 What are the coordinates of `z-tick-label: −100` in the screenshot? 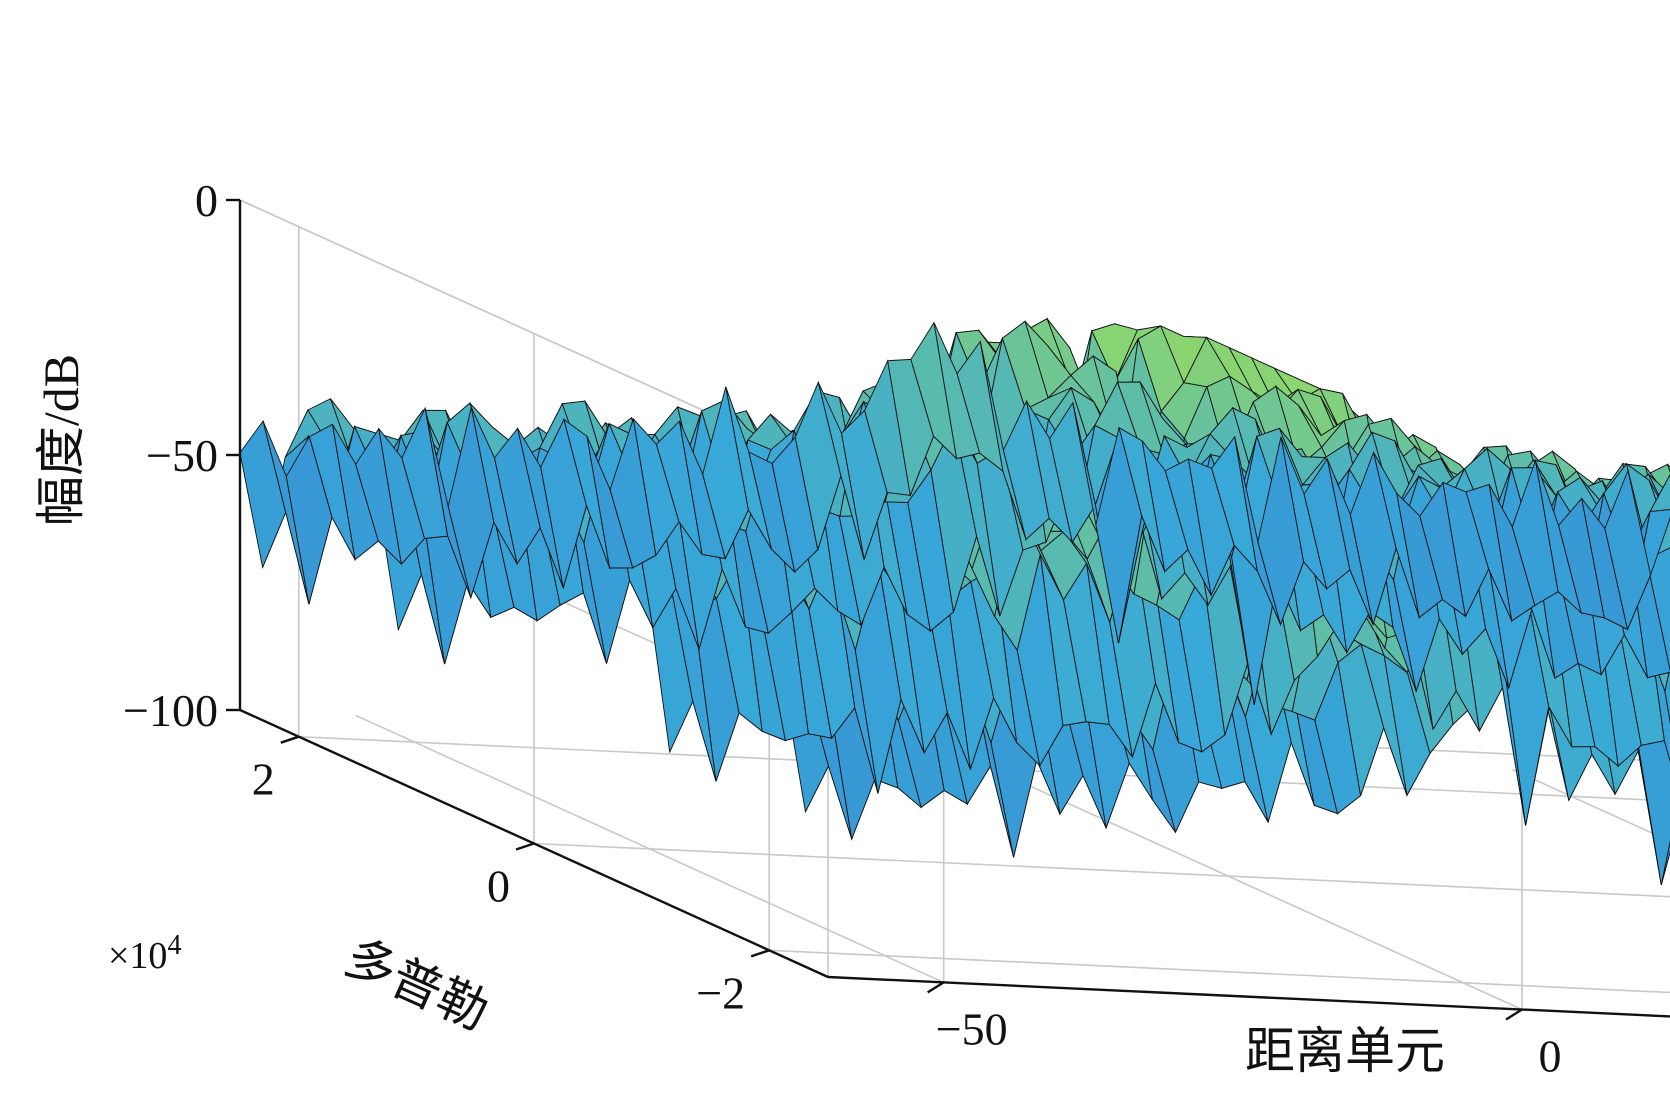 It's located at (170, 710).